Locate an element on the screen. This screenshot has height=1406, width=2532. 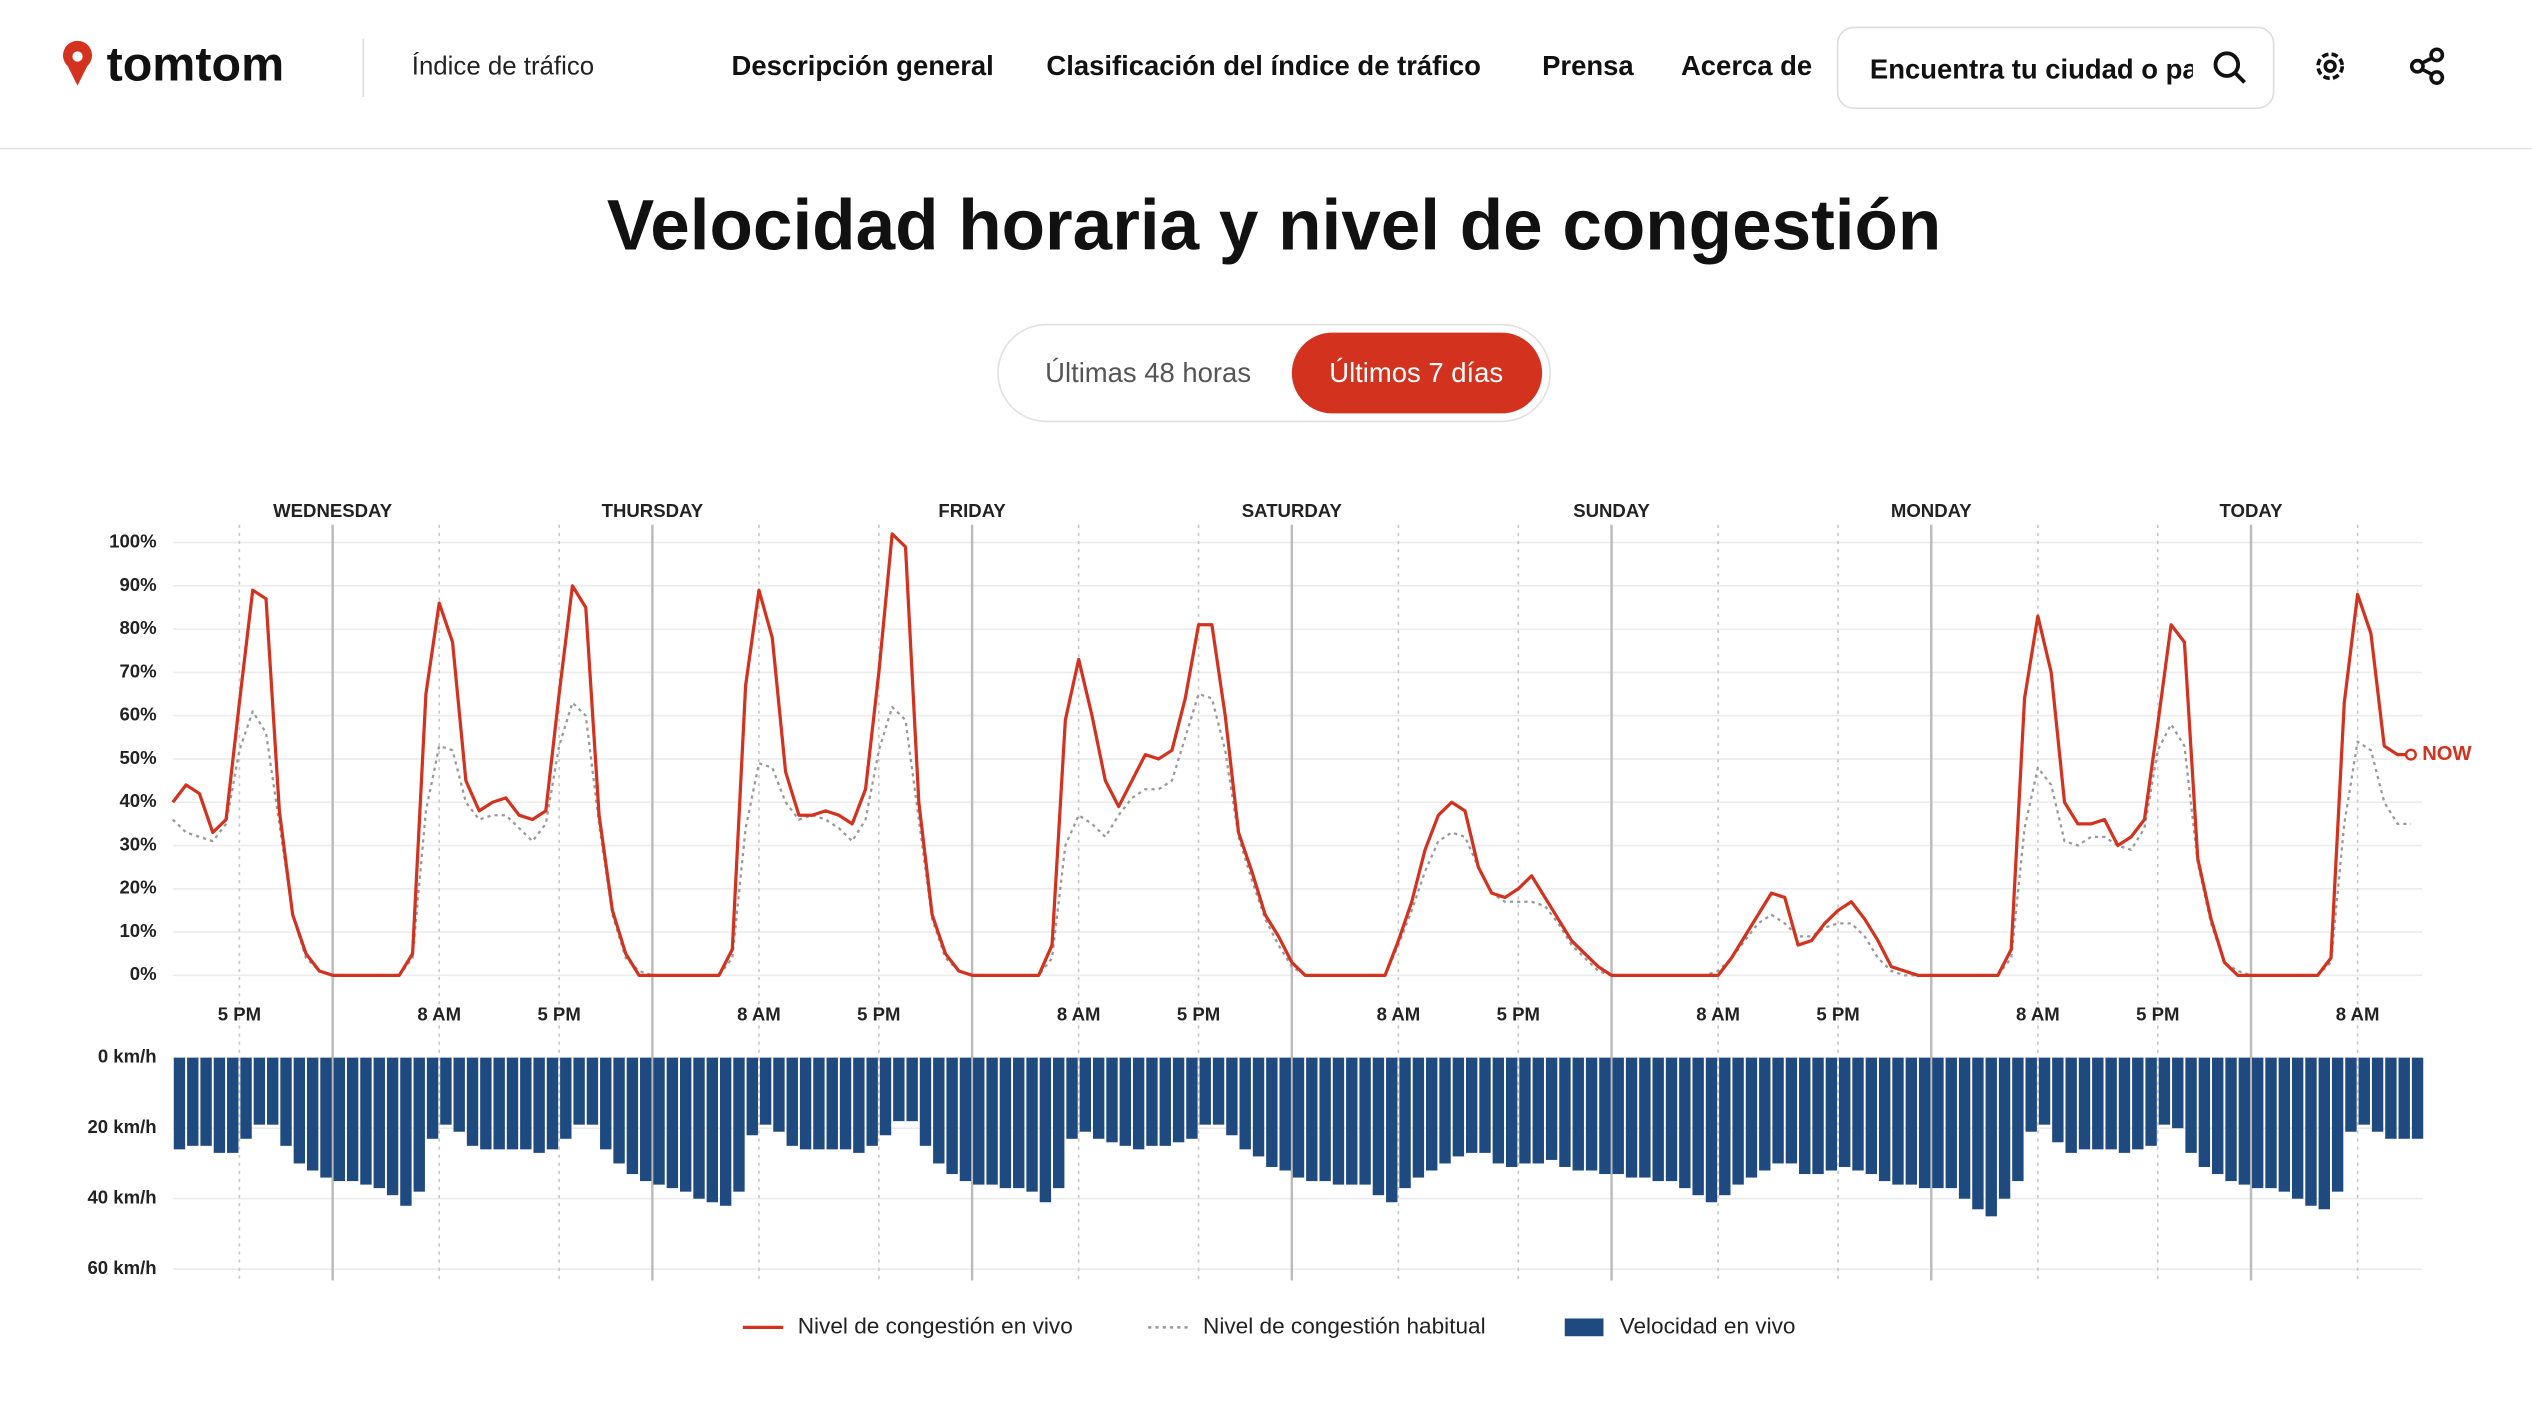
nav-link: Prensa is located at coordinates (1588, 65).